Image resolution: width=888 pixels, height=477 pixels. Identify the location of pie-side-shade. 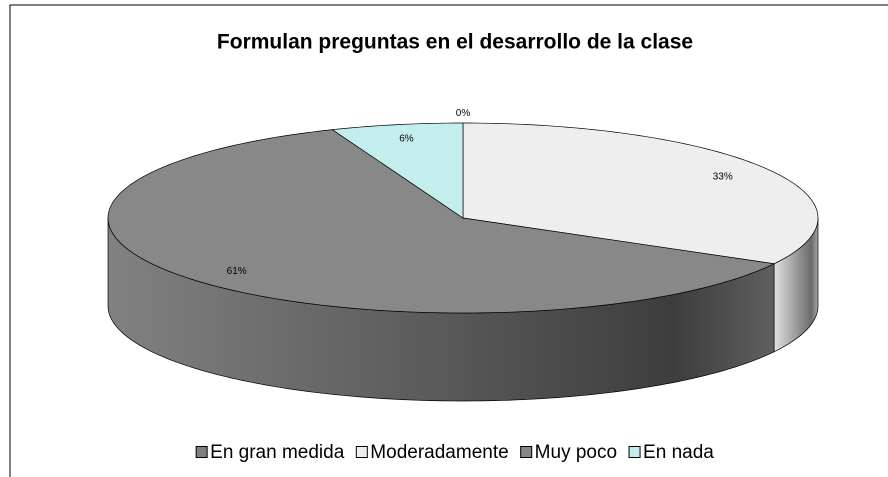
(796, 285).